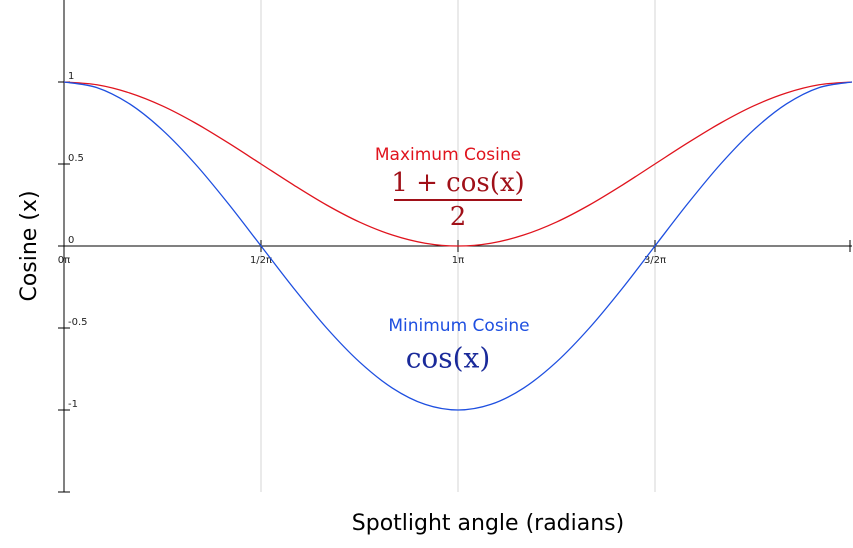 This screenshot has width=853, height=548. What do you see at coordinates (73, 404) in the screenshot?
I see `y-tick-label: -1` at bounding box center [73, 404].